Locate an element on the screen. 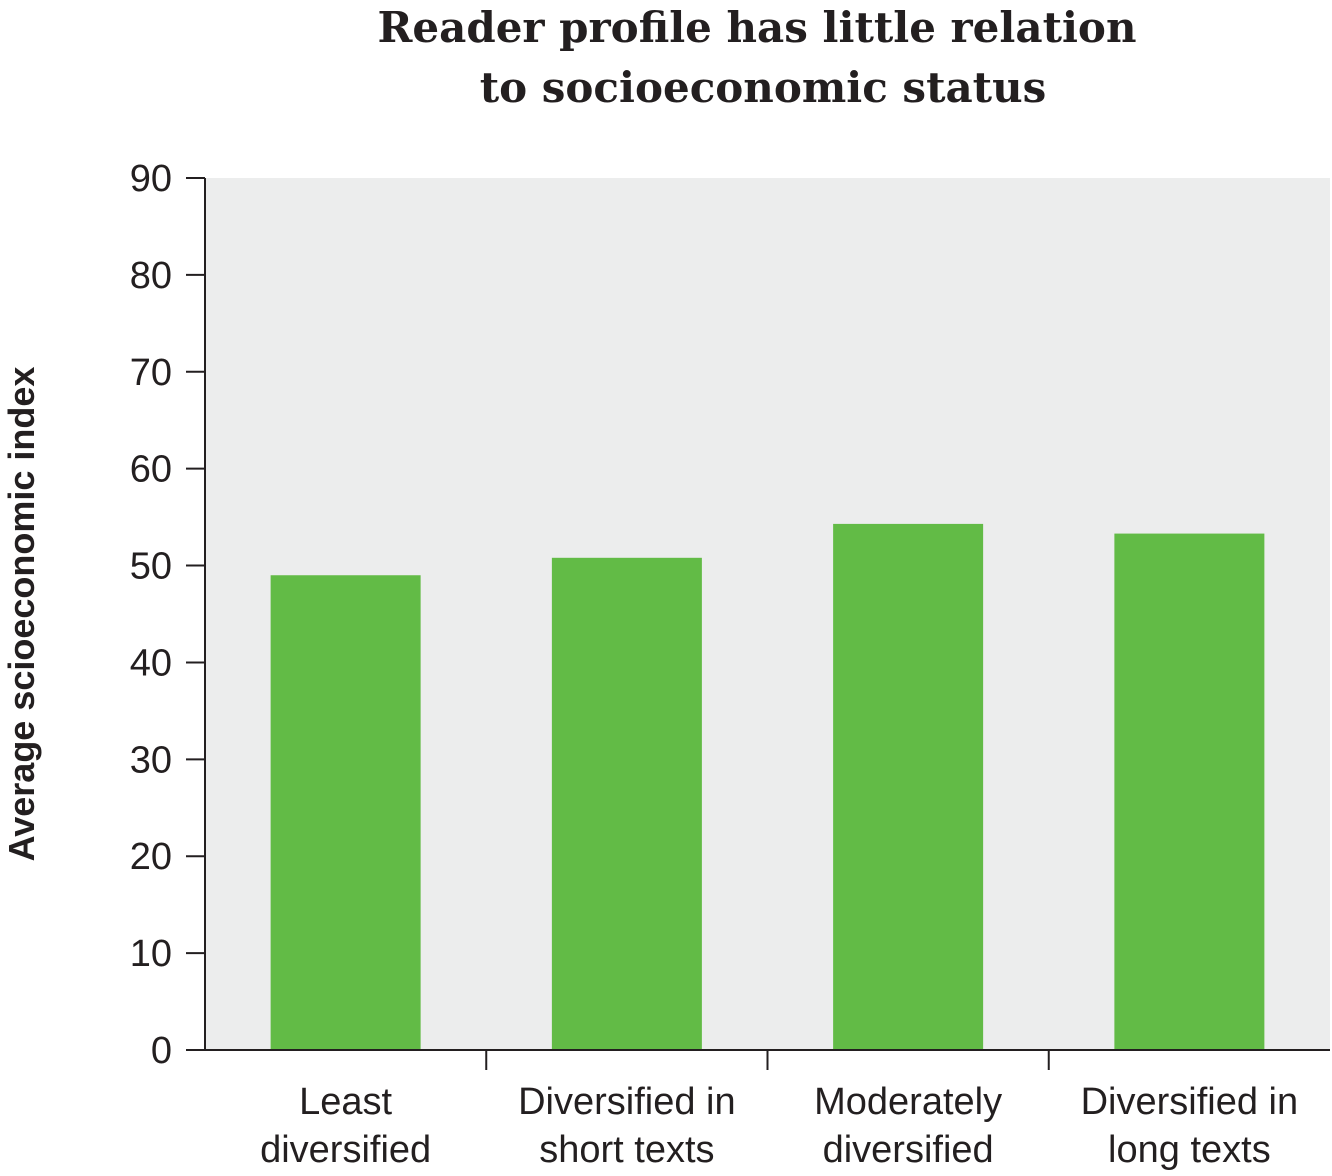  y-tick-label: 70 is located at coordinates (151, 373).